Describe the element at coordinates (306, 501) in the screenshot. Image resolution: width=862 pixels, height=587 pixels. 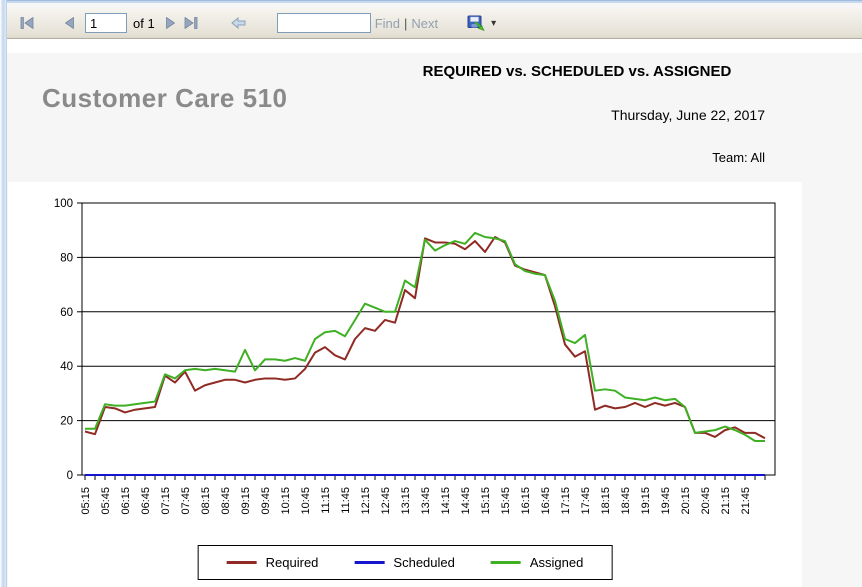
I see `x-axis-label: 10:45` at that location.